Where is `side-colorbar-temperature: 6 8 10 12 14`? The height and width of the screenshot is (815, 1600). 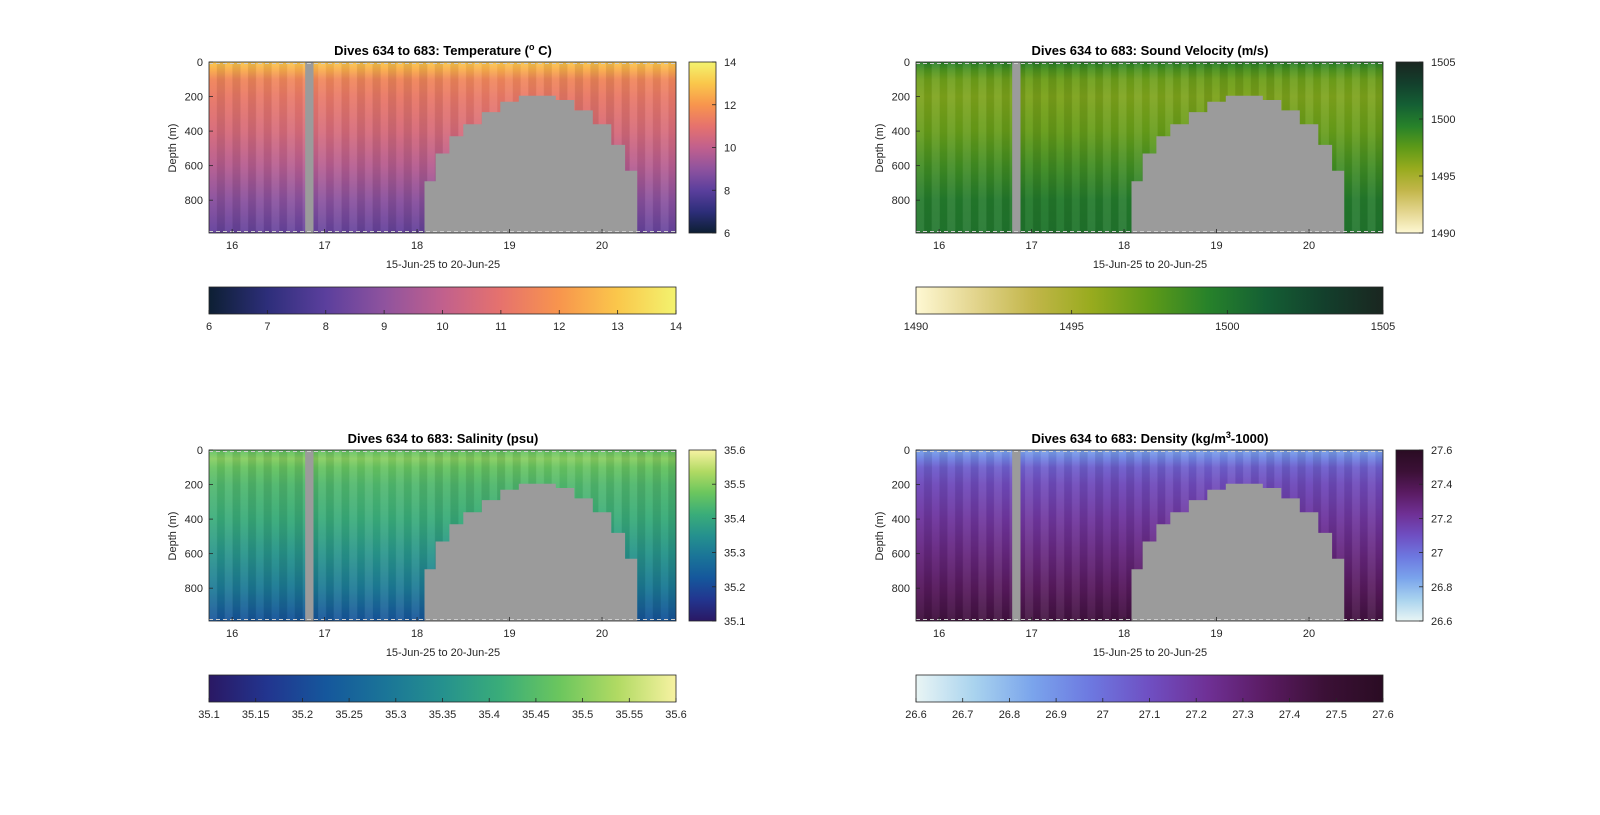 side-colorbar-temperature: 6 8 10 12 14 is located at coordinates (712, 148).